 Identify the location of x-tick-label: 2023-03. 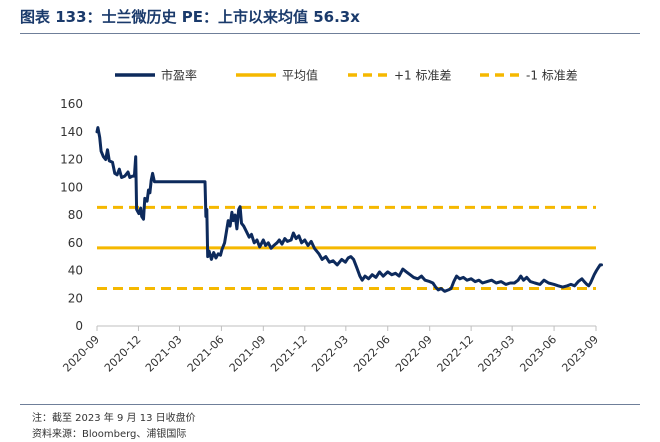
(497, 354).